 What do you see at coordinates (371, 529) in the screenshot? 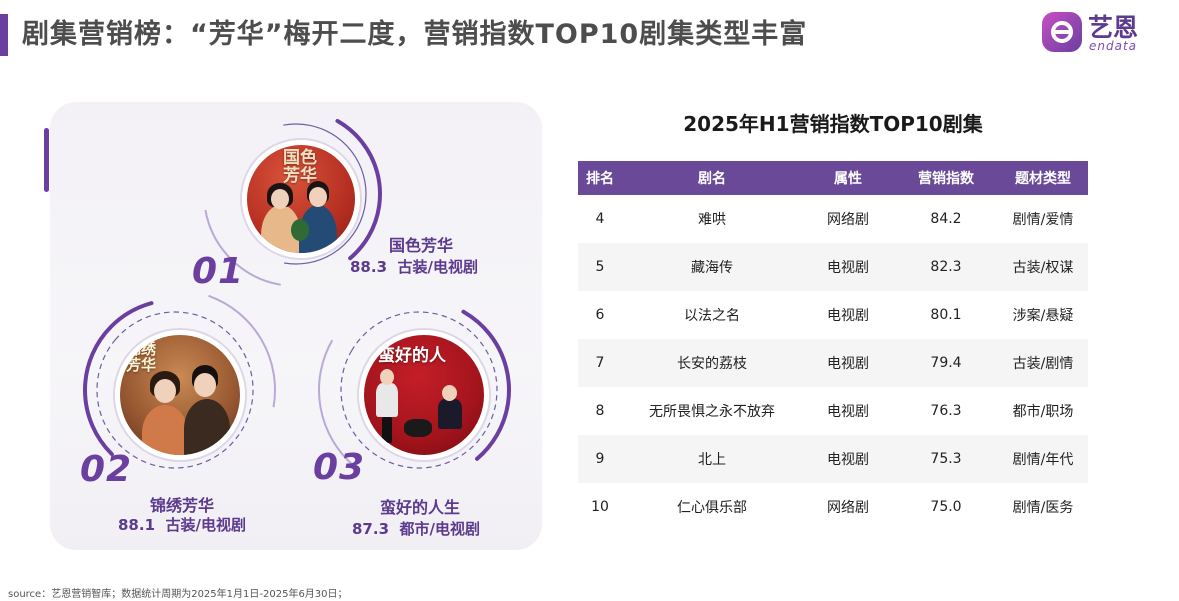
I see `show-score-3: 87.3` at bounding box center [371, 529].